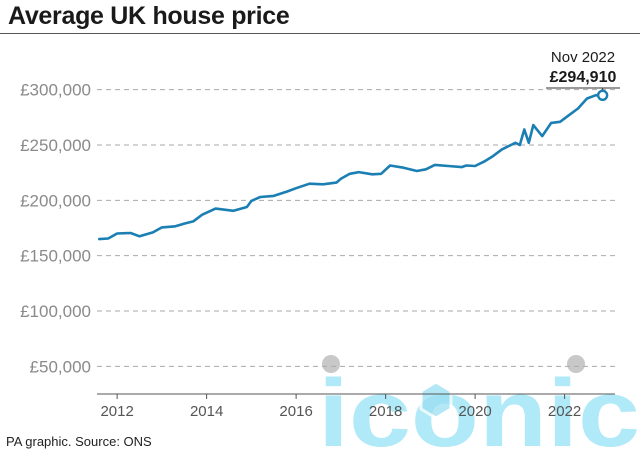 The image size is (640, 454). Describe the element at coordinates (340, 407) in the screenshot. I see `x-axis-ticks: 2012 2014 2016 2018 2020 2022` at that location.